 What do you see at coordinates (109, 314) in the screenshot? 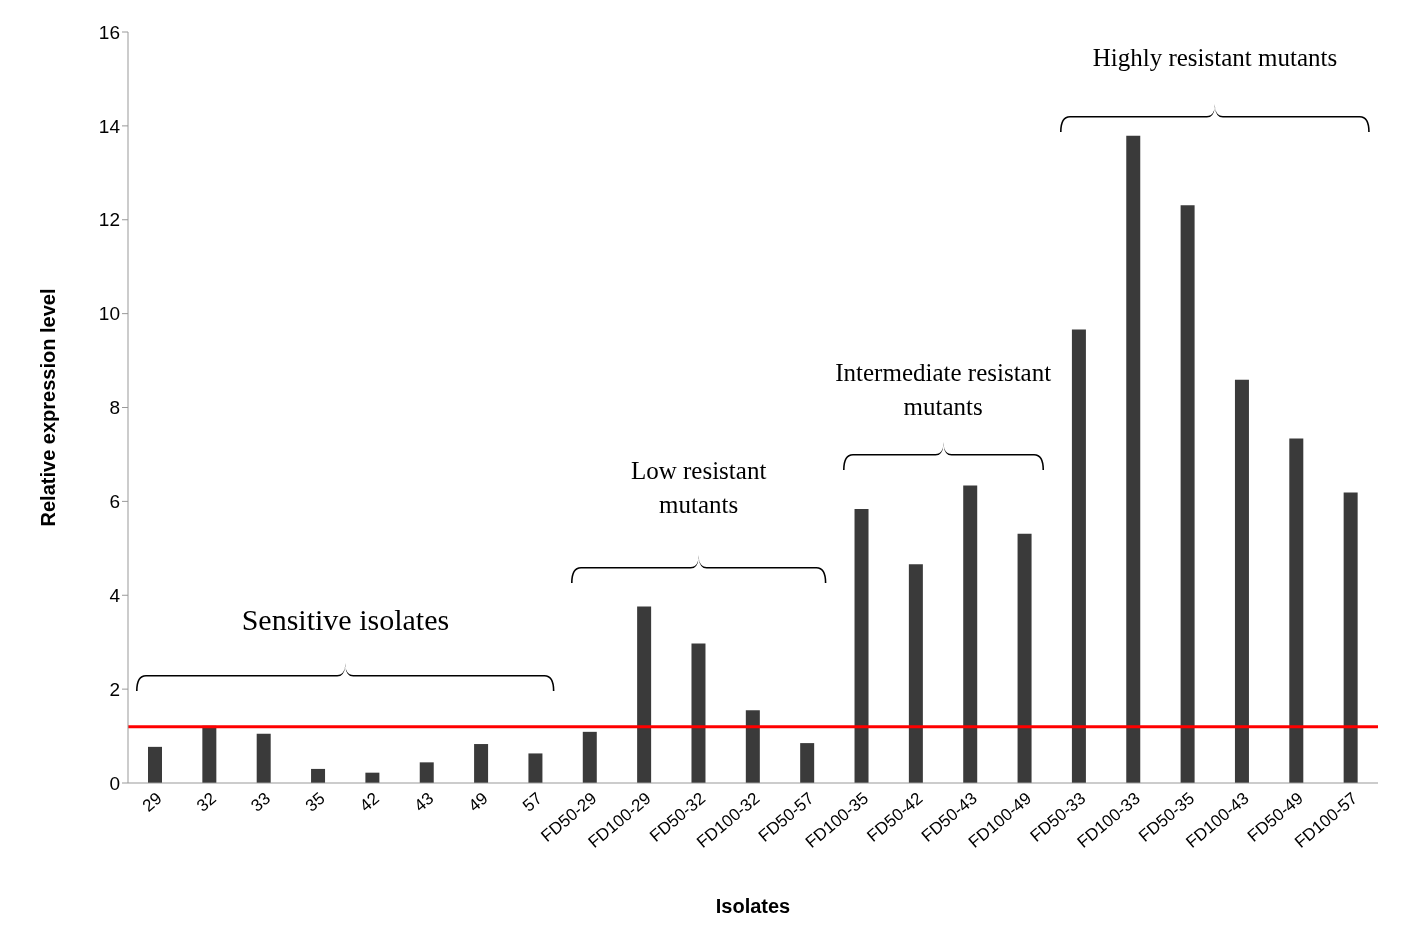
I see `y-tick-label: 10` at bounding box center [109, 314].